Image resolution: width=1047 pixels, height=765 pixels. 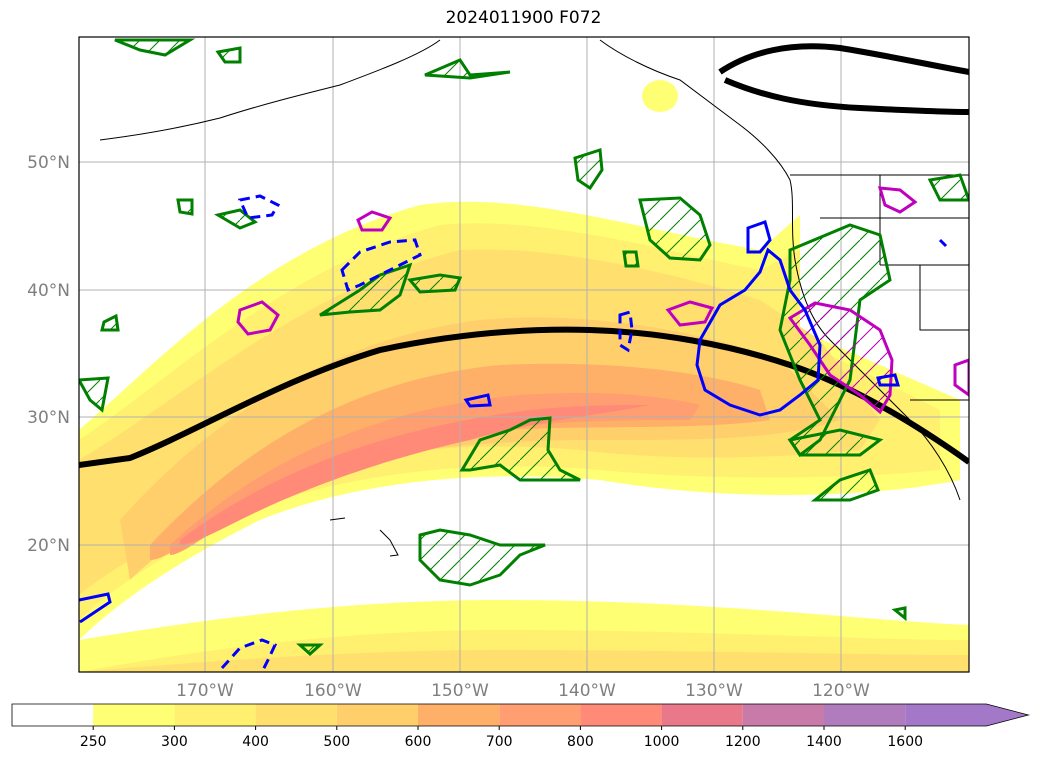 What do you see at coordinates (48, 418) in the screenshot?
I see `lat-label-30: 30°N` at bounding box center [48, 418].